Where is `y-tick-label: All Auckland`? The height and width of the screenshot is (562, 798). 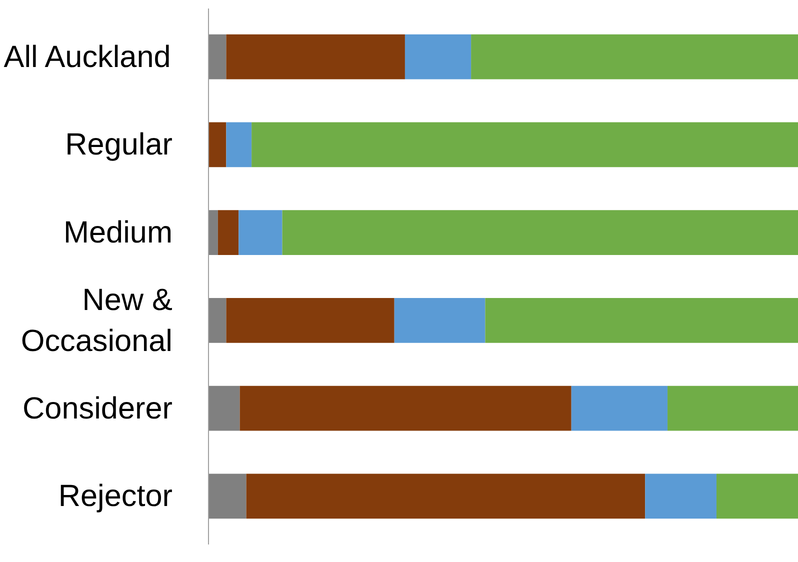 y-tick-label: All Auckland is located at coordinates (87, 57).